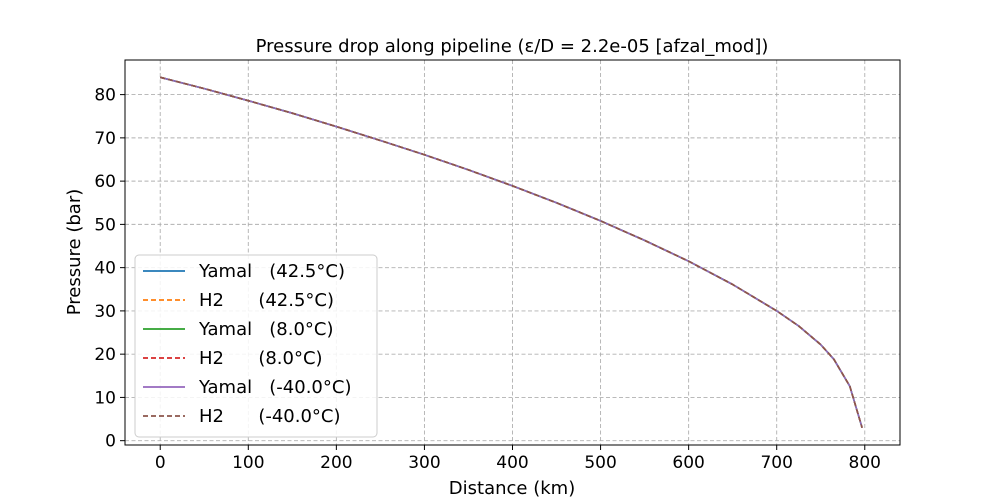  I want to click on y-tick-label: 10, so click(105, 398).